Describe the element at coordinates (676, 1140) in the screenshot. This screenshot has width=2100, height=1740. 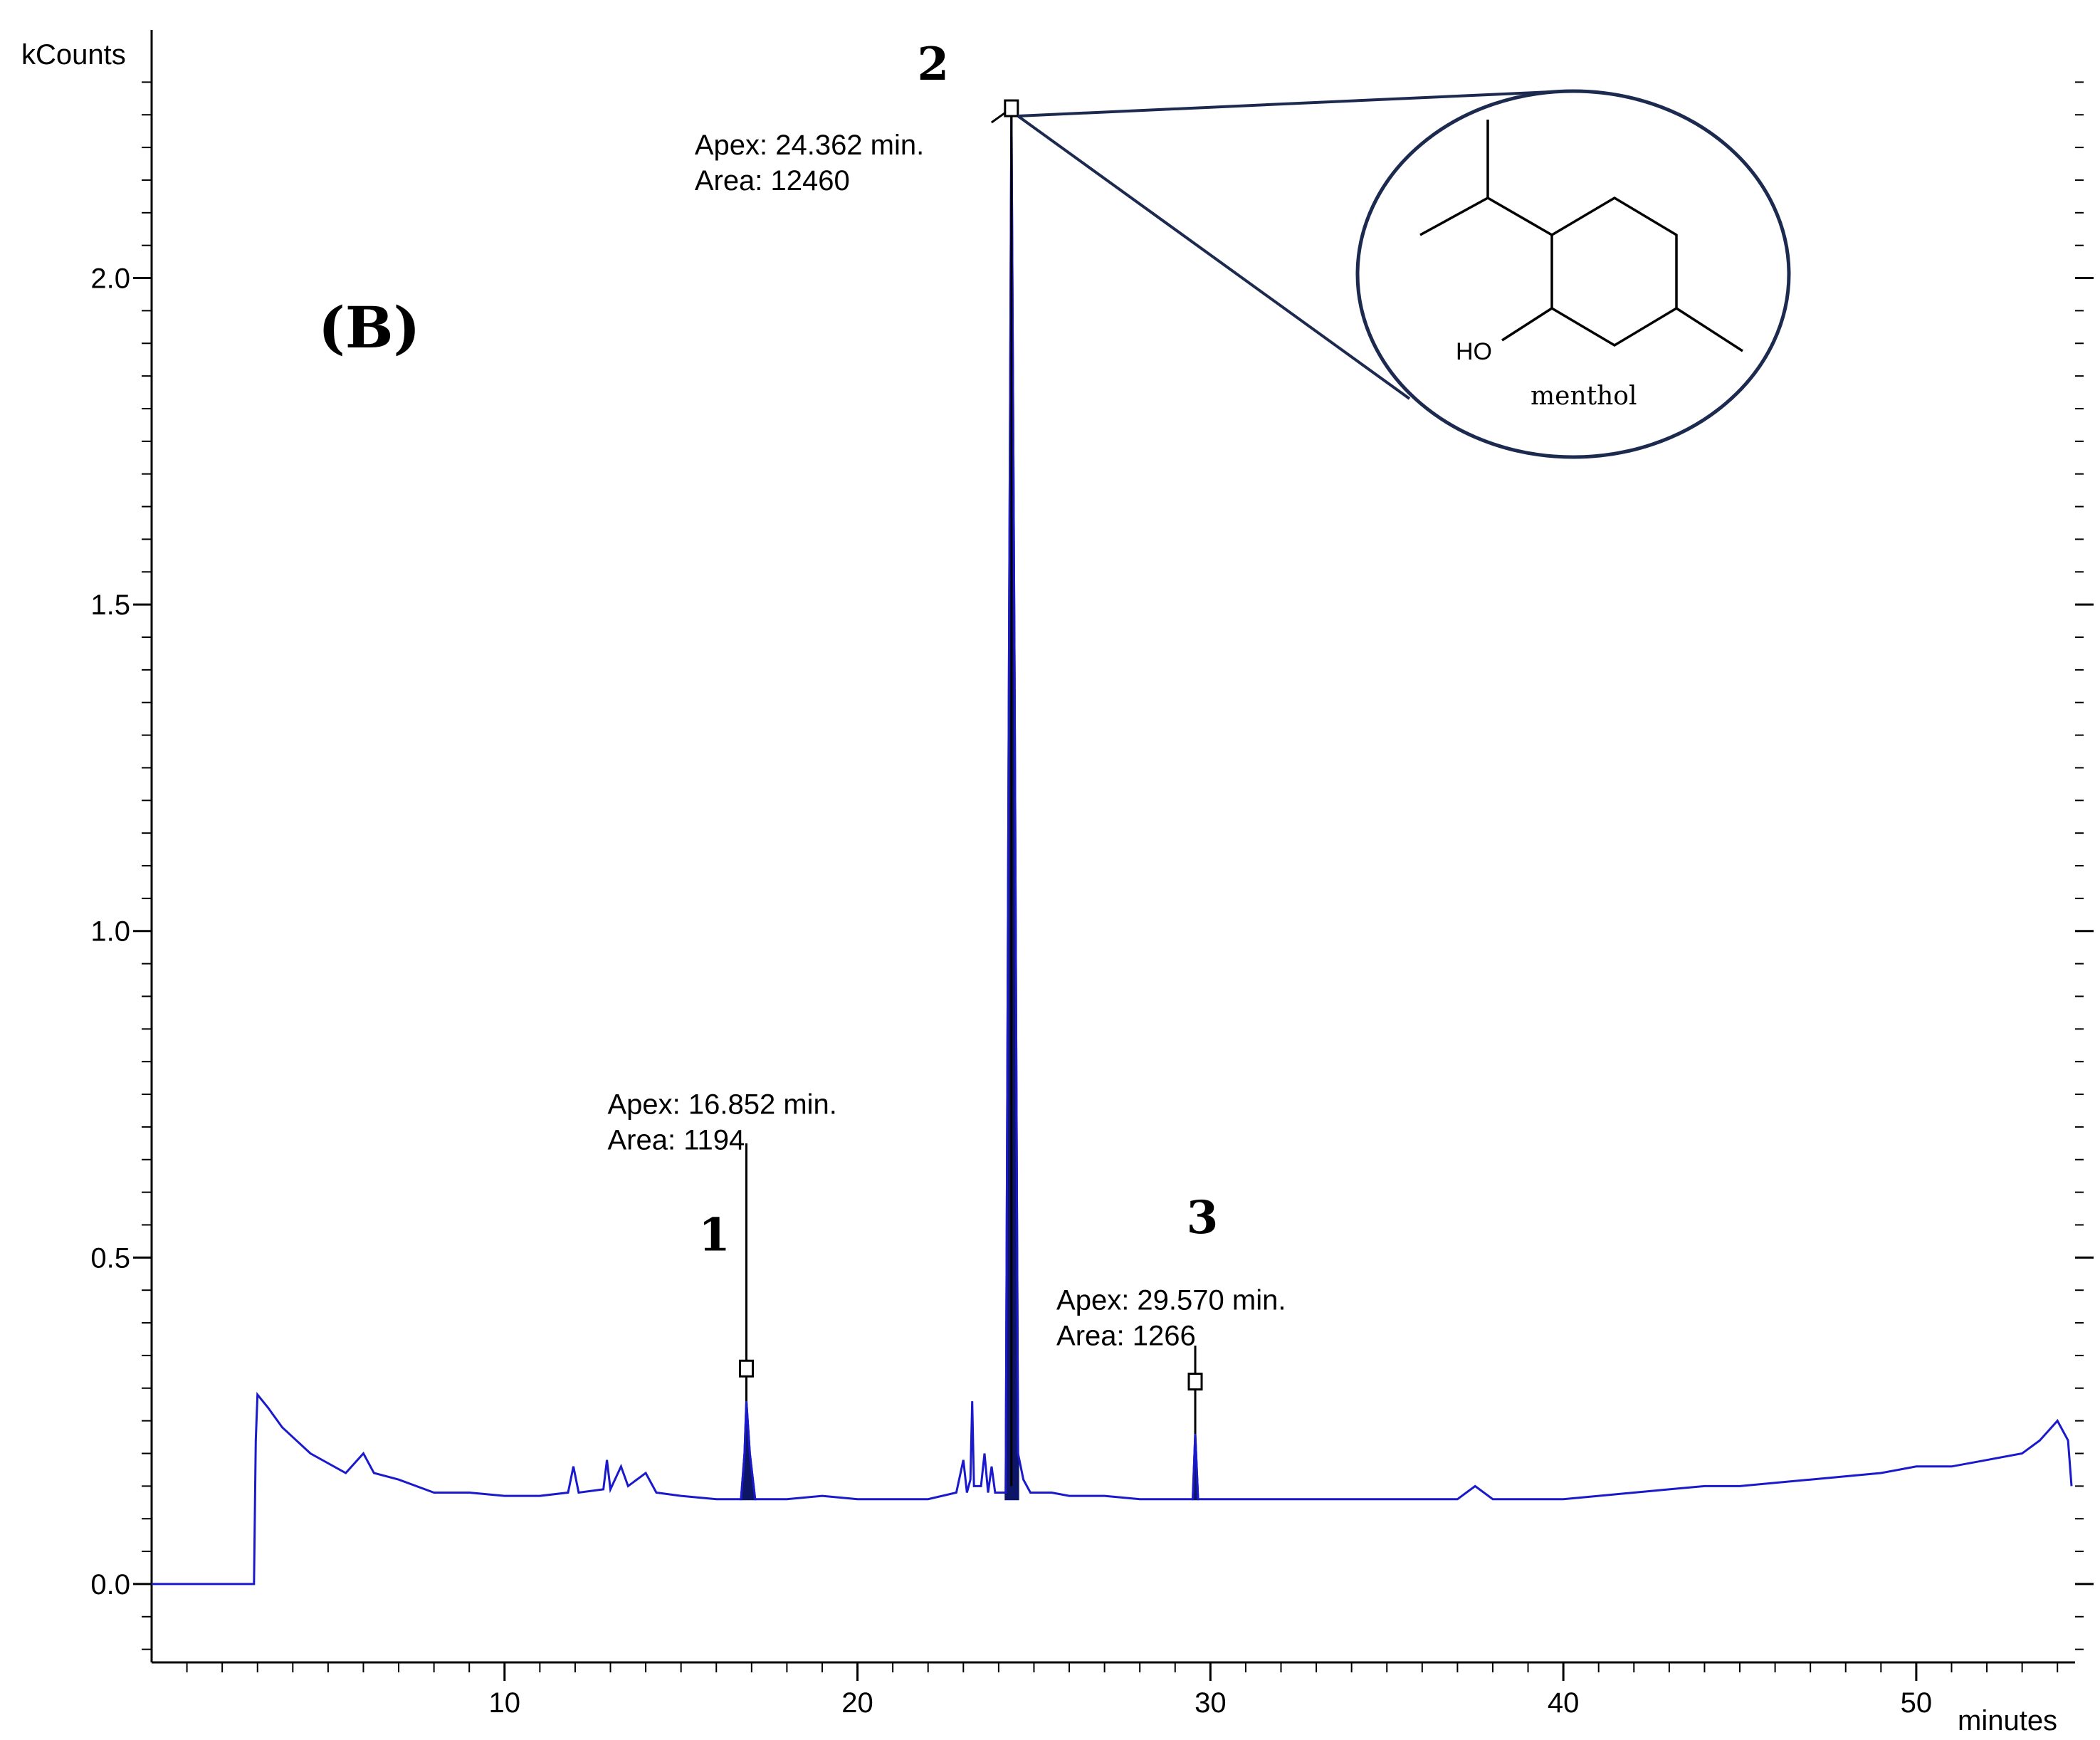
I see `peak-area-text-1: Area: 1194` at that location.